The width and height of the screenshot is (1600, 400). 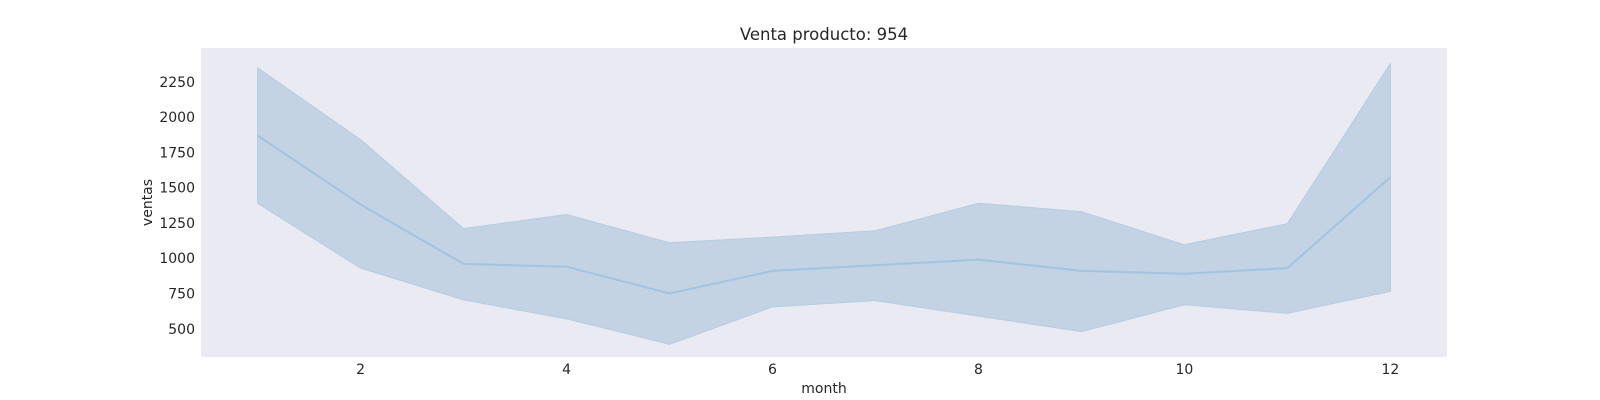 I want to click on x-tick-label: 12, so click(x=1390, y=370).